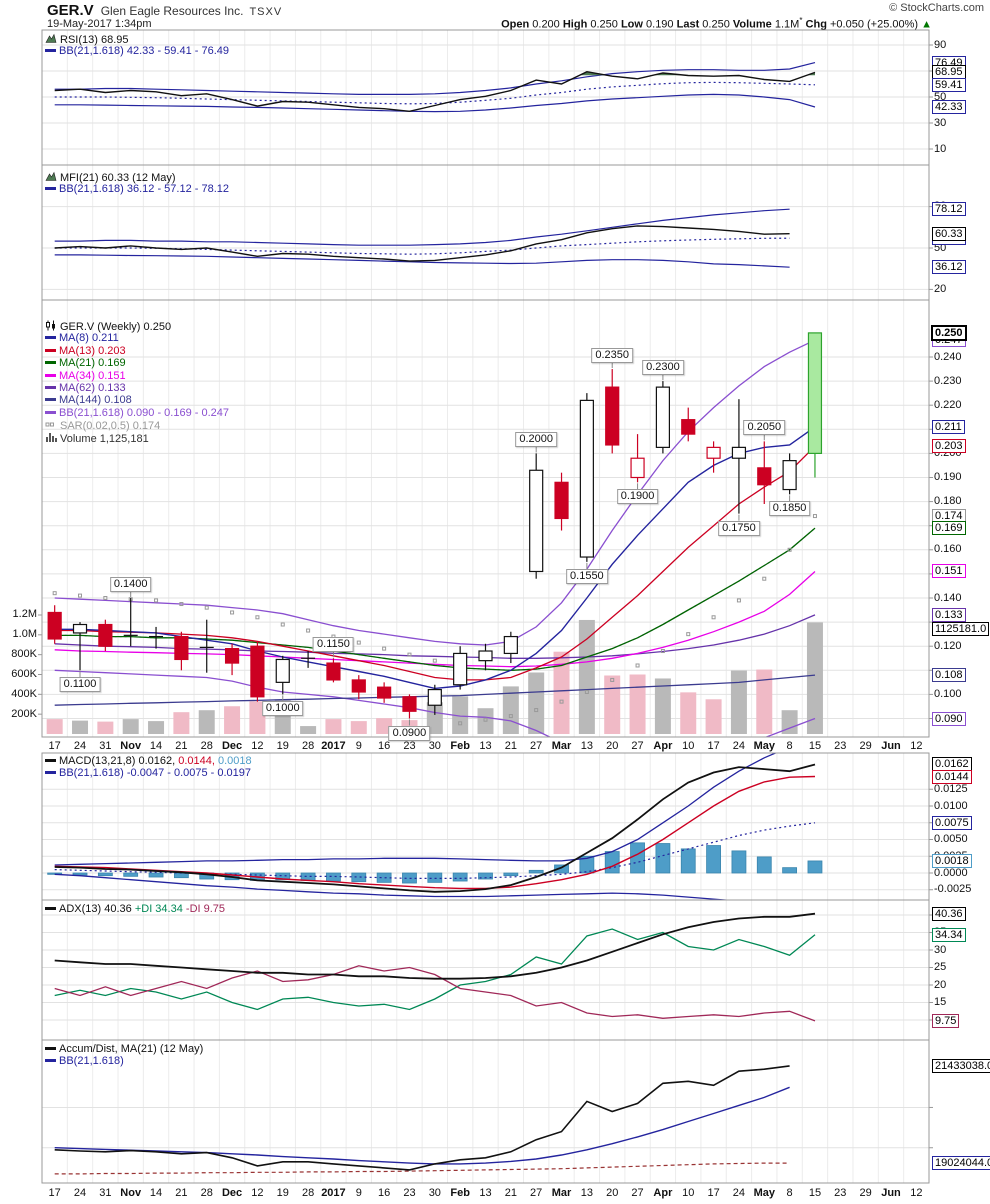  I want to click on exchange-label: TSXV, so click(266, 12).